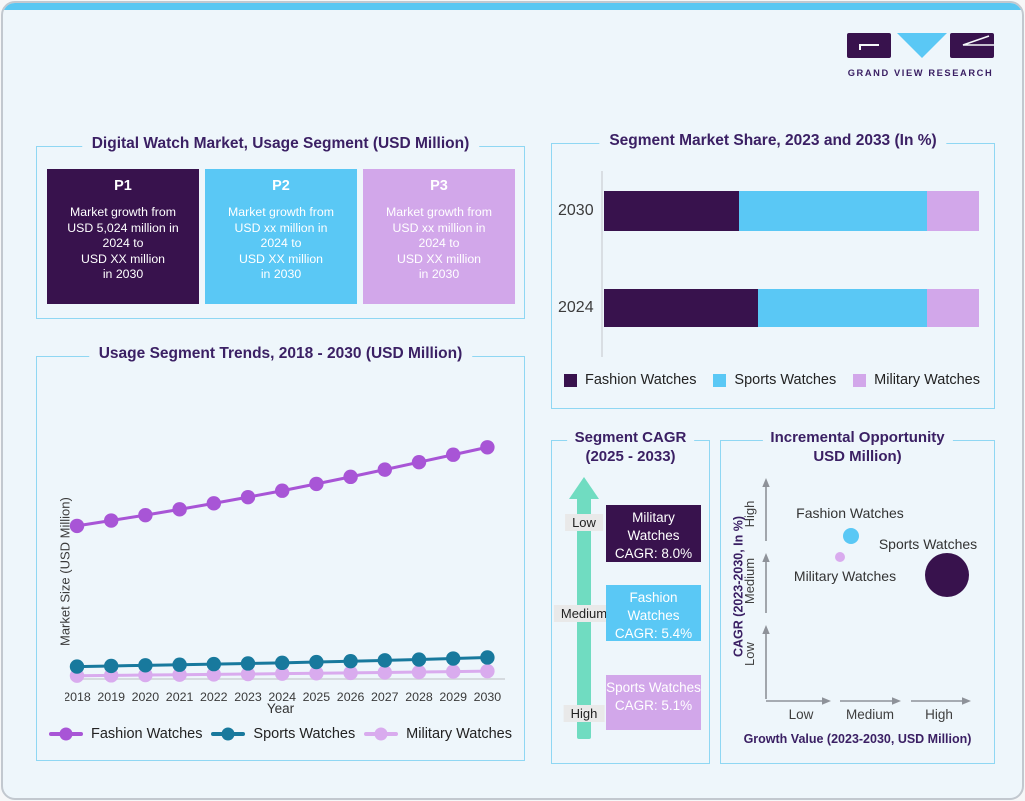 The height and width of the screenshot is (801, 1025). What do you see at coordinates (488, 697) in the screenshot?
I see `year-tick-label: 2030` at bounding box center [488, 697].